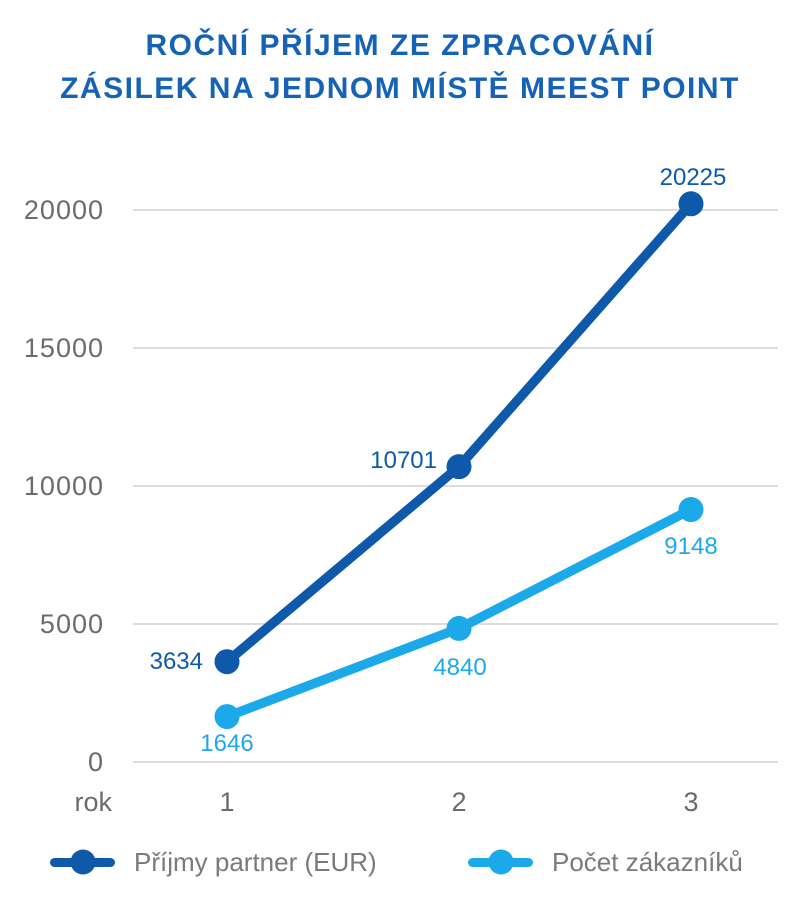 The width and height of the screenshot is (800, 900). I want to click on data-point-label: 9148, so click(691, 546).